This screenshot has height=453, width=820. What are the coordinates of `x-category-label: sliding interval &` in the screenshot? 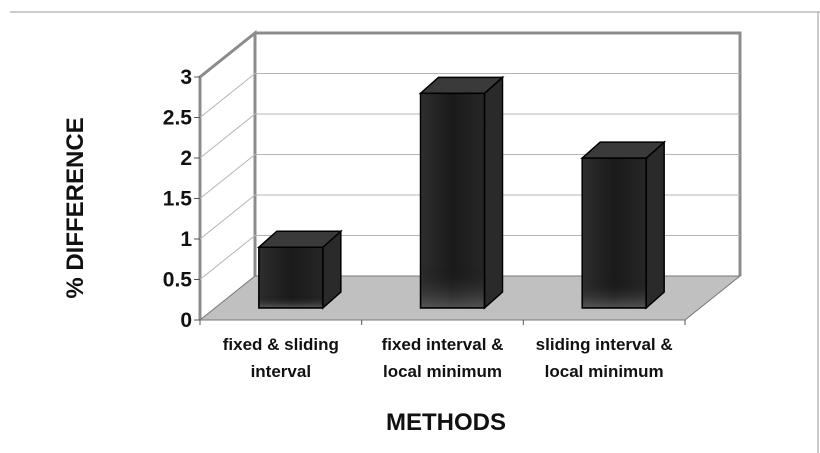 It's located at (604, 344).